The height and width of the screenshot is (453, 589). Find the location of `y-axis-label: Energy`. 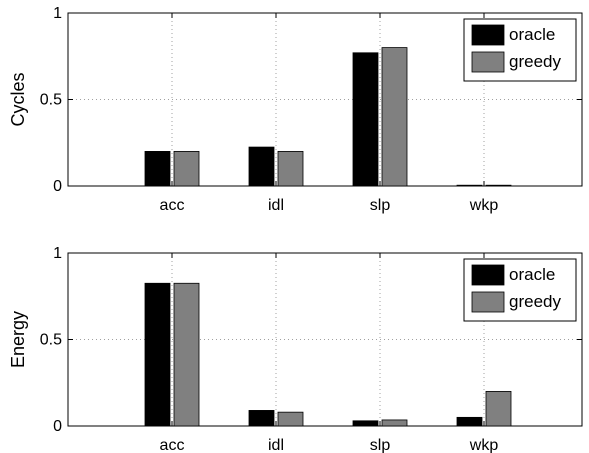

y-axis-label: Energy is located at coordinates (18, 339).